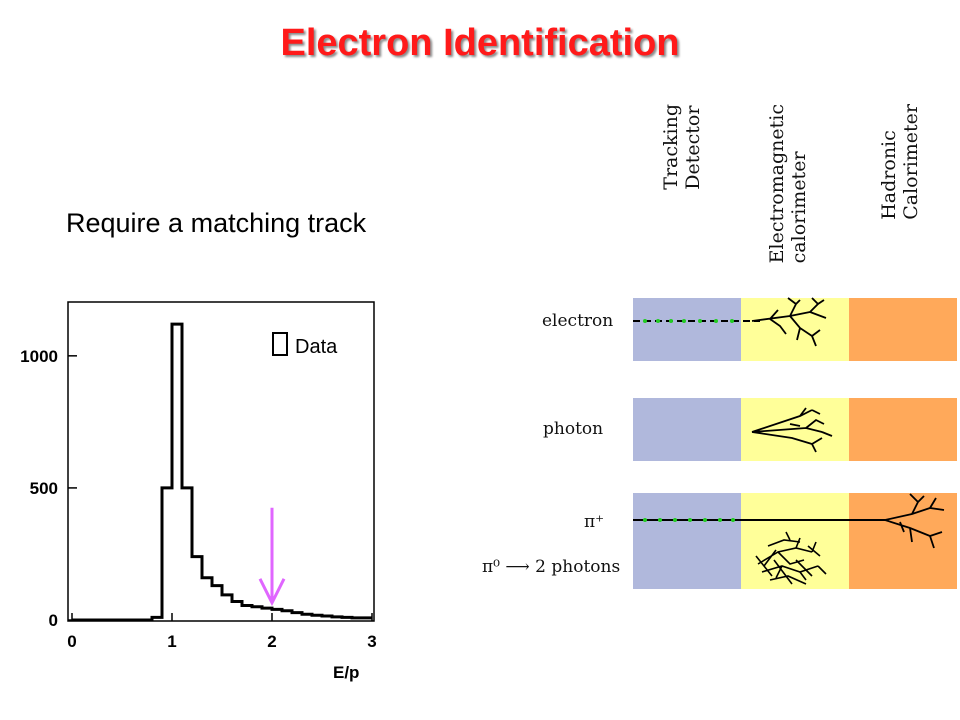 The height and width of the screenshot is (720, 960). What do you see at coordinates (71, 641) in the screenshot?
I see `x-tick-label: 0` at bounding box center [71, 641].